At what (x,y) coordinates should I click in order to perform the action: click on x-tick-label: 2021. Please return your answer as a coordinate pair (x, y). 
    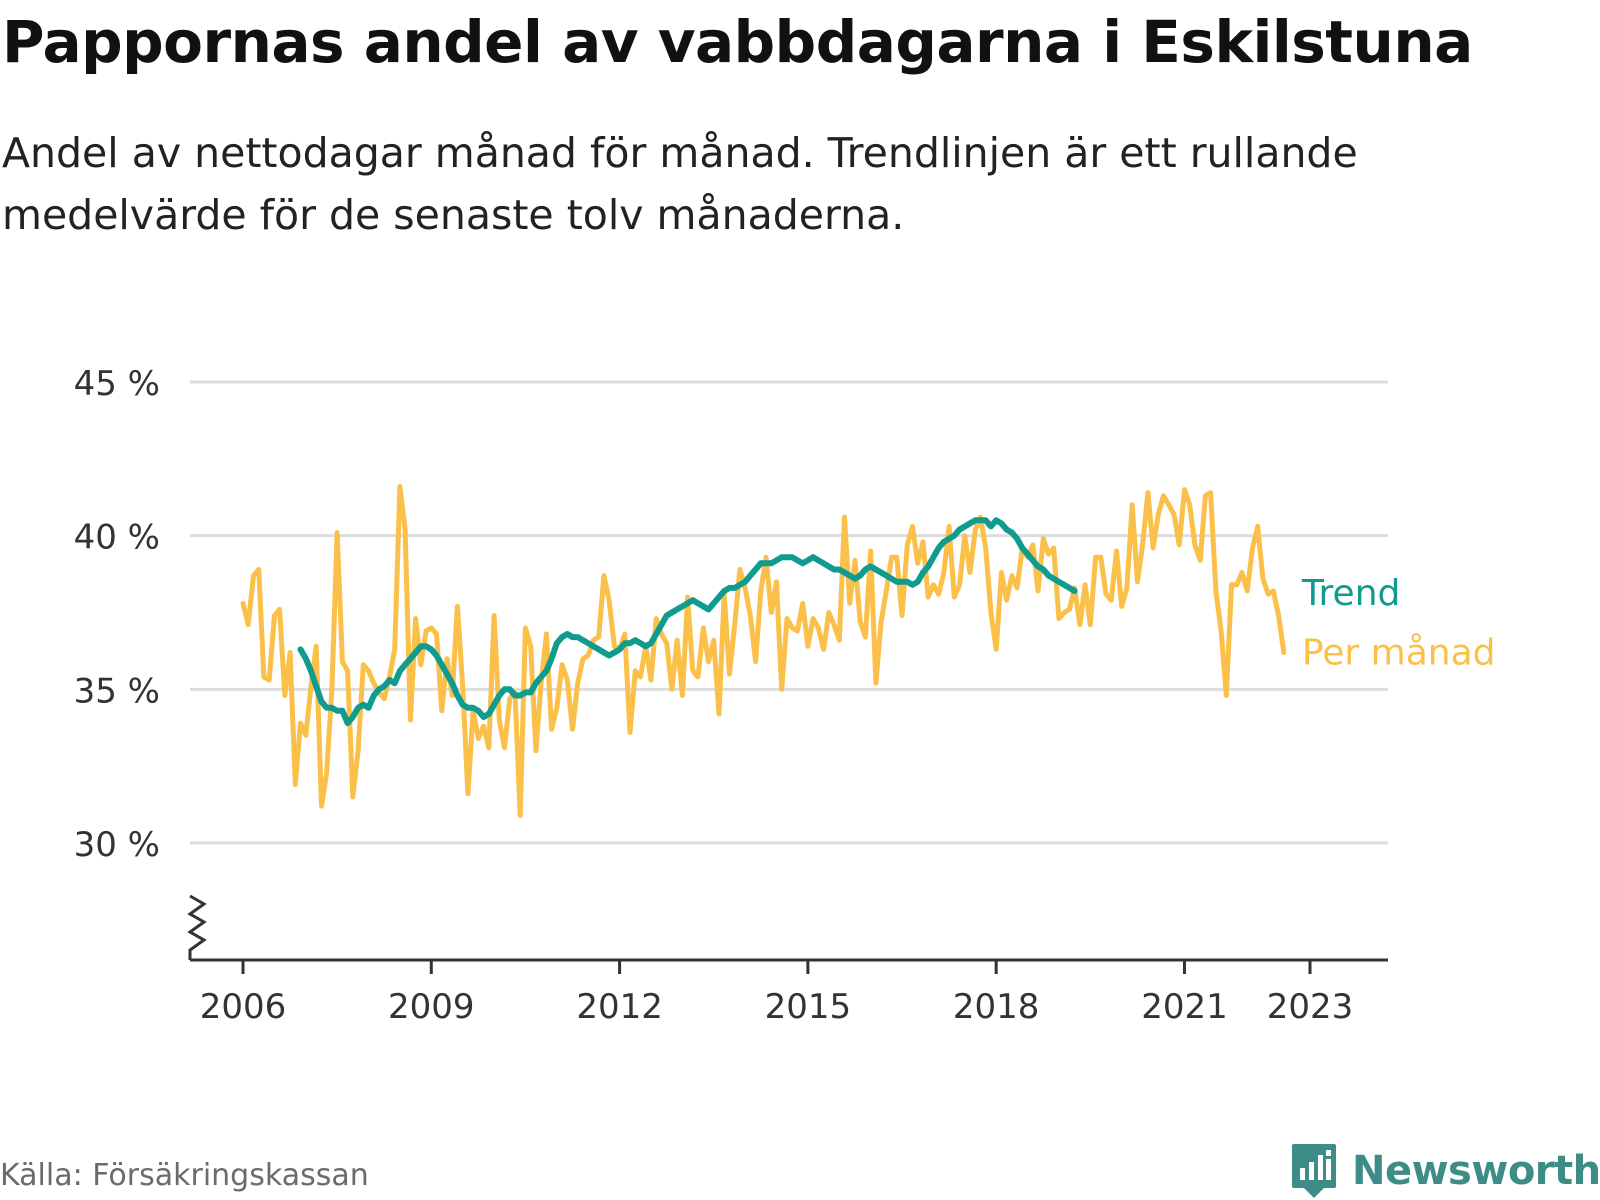
    Looking at the image, I should click on (1184, 1007).